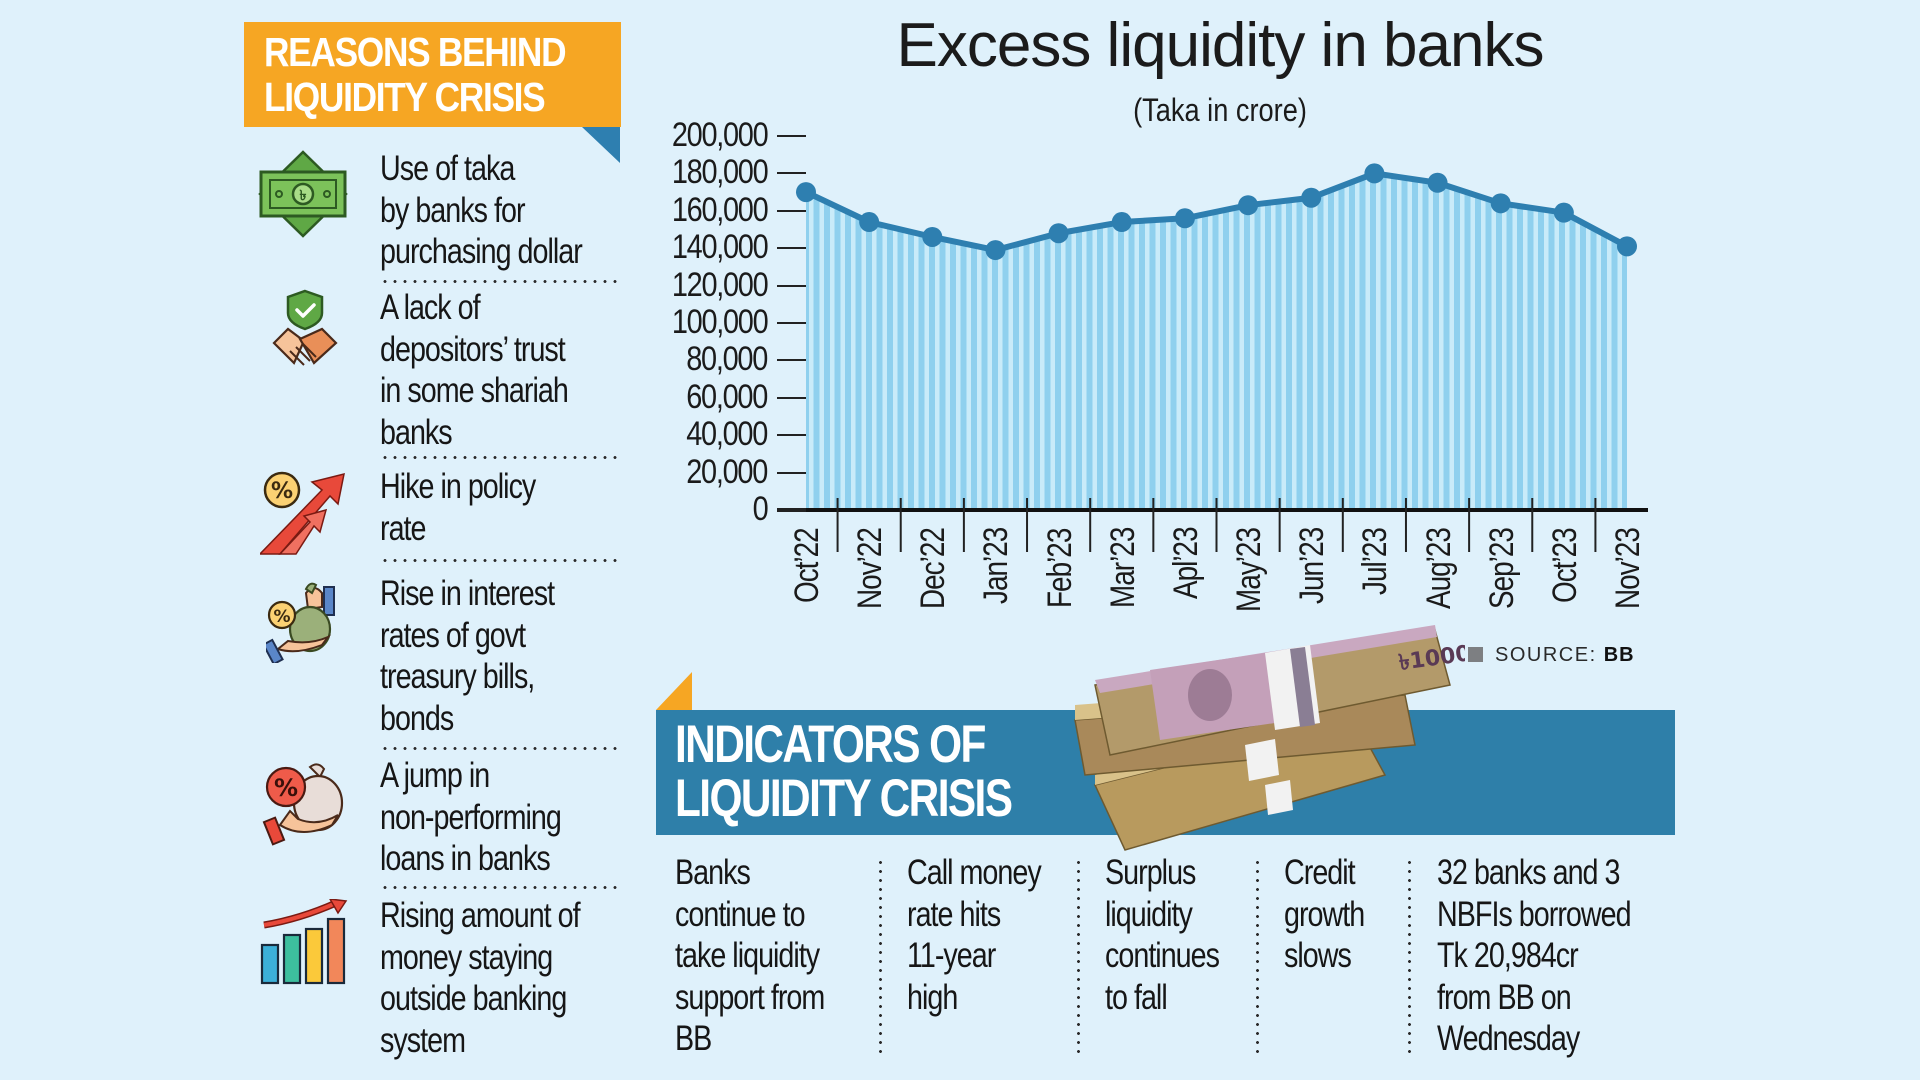 The height and width of the screenshot is (1080, 1920). What do you see at coordinates (1122, 568) in the screenshot?
I see `x-tick-label: Mar’23` at bounding box center [1122, 568].